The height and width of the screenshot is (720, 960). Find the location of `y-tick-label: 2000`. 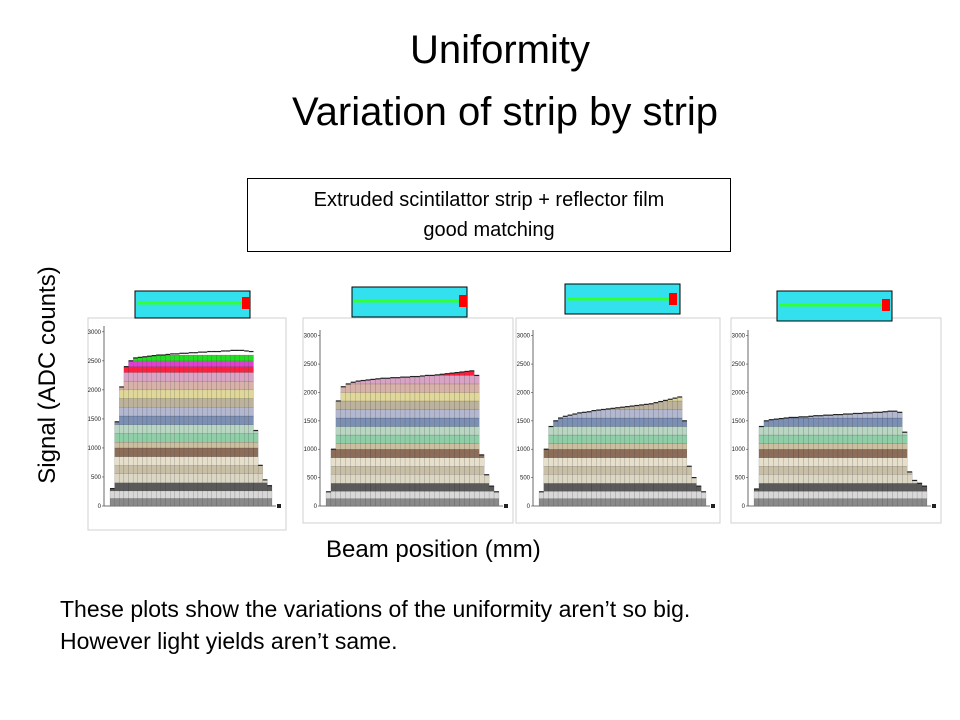

y-tick-label: 2000 is located at coordinates (739, 393).